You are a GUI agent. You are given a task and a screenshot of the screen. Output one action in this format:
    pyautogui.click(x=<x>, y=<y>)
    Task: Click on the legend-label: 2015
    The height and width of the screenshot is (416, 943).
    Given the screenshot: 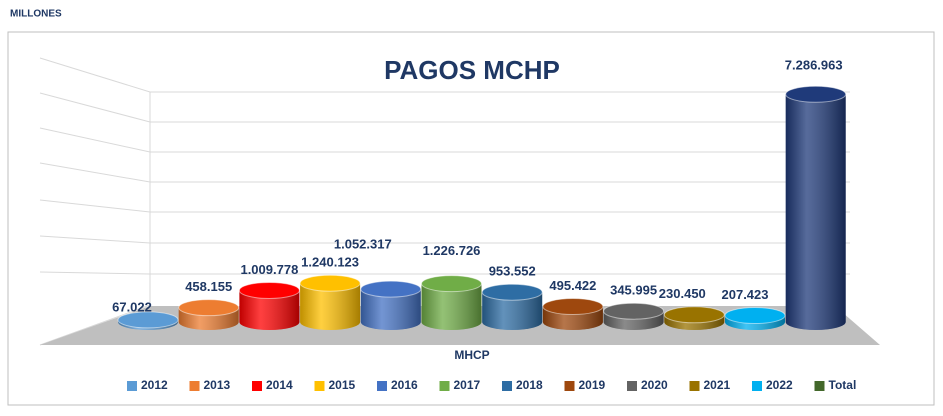 What is the action you would take?
    pyautogui.click(x=342, y=385)
    